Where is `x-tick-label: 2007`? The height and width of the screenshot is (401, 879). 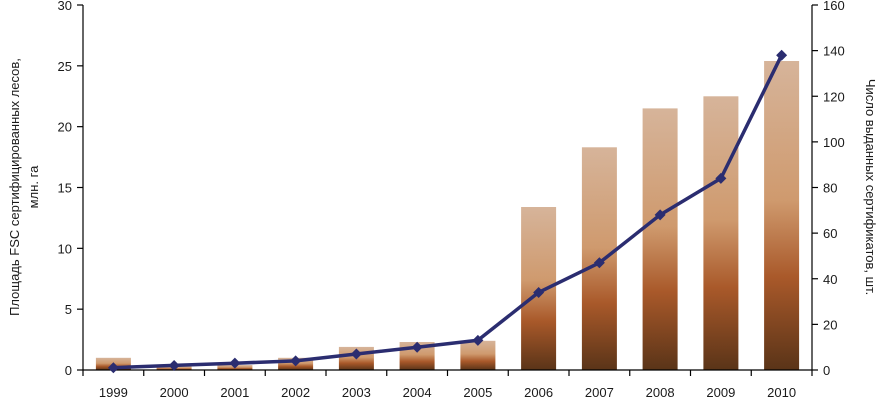 x-tick-label: 2007 is located at coordinates (599, 392).